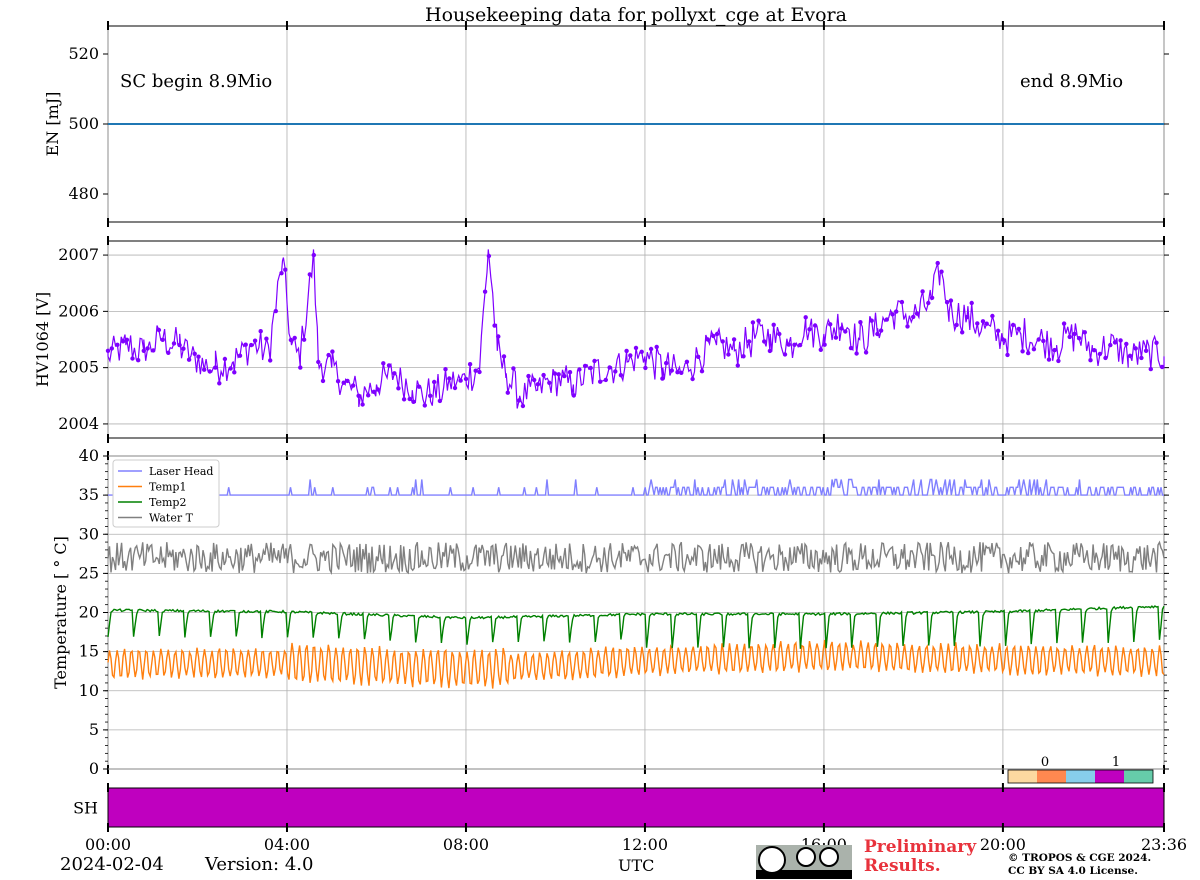 This screenshot has width=1200, height=880. I want to click on temperature-ytick-label: 30, so click(89, 533).